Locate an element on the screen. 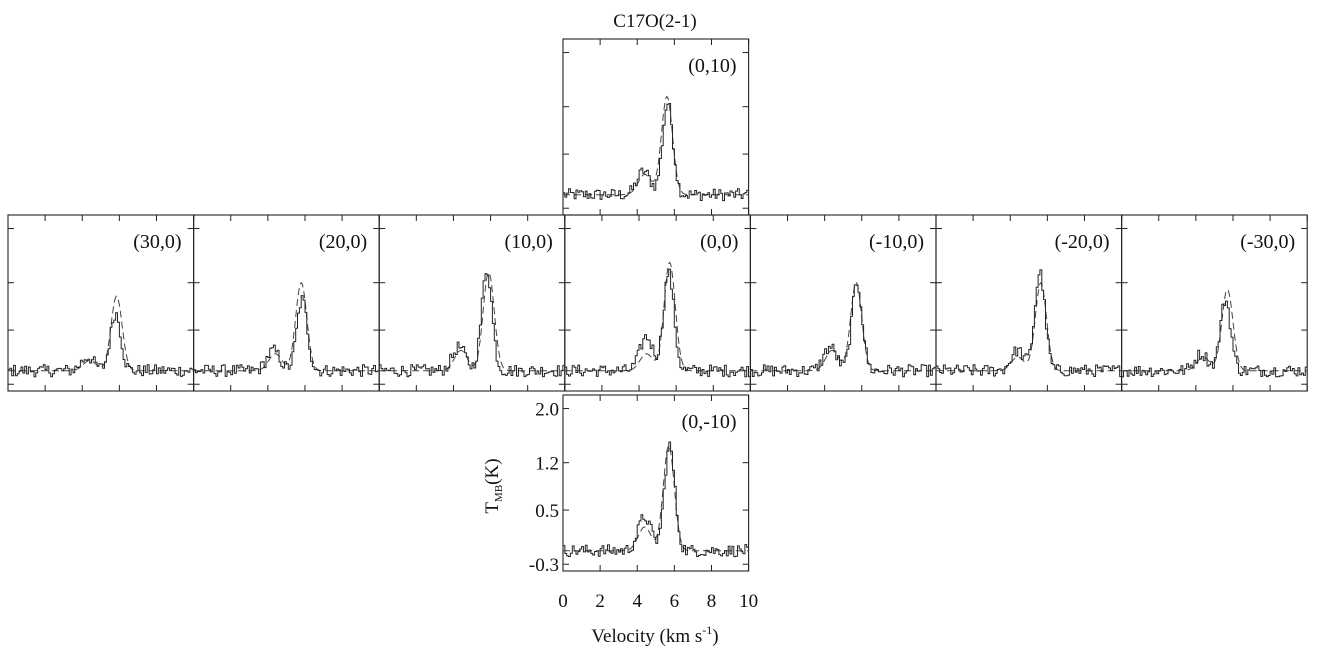 The height and width of the screenshot is (652, 1320). spectrum-panel: (20,0) is located at coordinates (286, 303).